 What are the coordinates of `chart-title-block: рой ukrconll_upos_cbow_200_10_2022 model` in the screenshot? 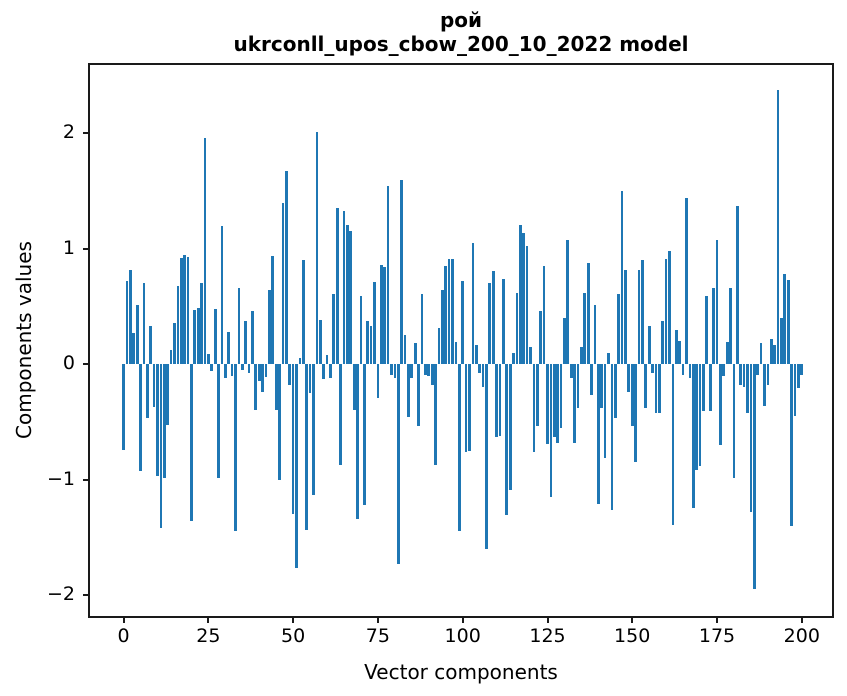 It's located at (461, 32).